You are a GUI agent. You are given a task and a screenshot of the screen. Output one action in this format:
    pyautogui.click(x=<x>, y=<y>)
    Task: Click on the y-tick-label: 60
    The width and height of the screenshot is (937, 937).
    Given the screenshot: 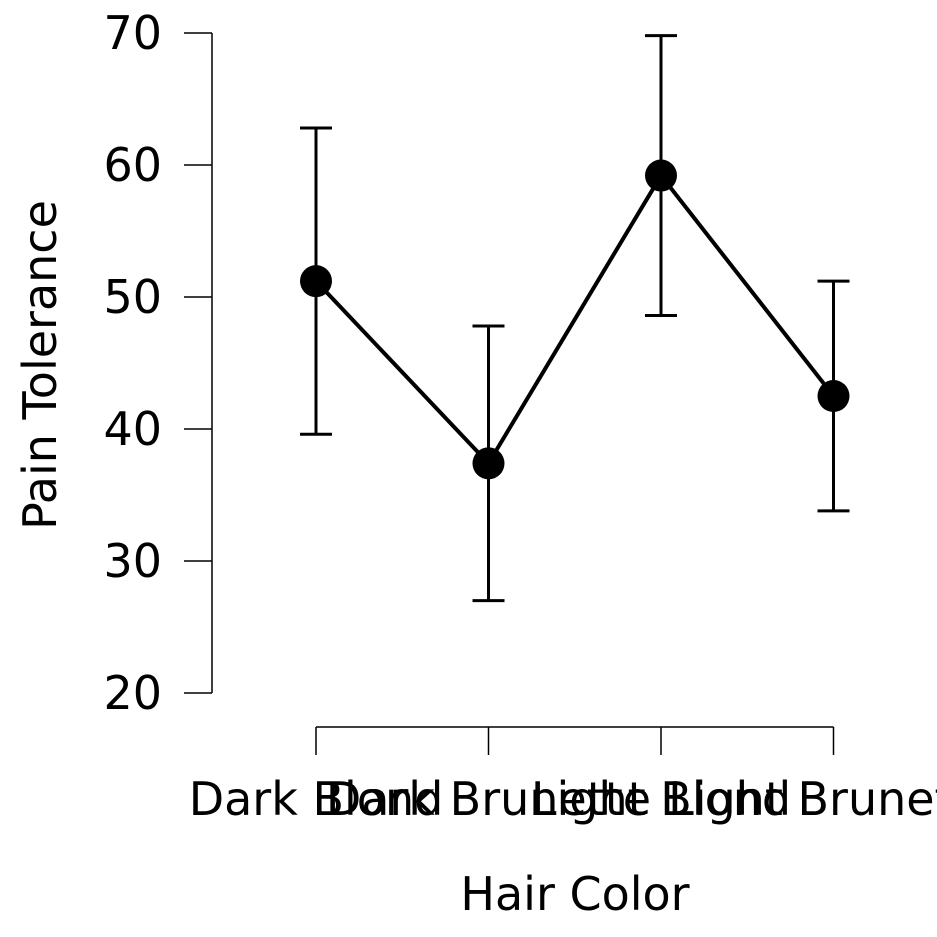 What is the action you would take?
    pyautogui.click(x=132, y=165)
    